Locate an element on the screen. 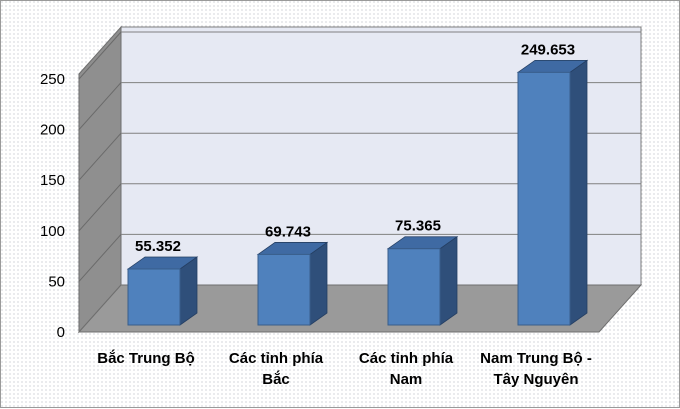 The height and width of the screenshot is (409, 680). y-tick-label: 100 is located at coordinates (52, 231).